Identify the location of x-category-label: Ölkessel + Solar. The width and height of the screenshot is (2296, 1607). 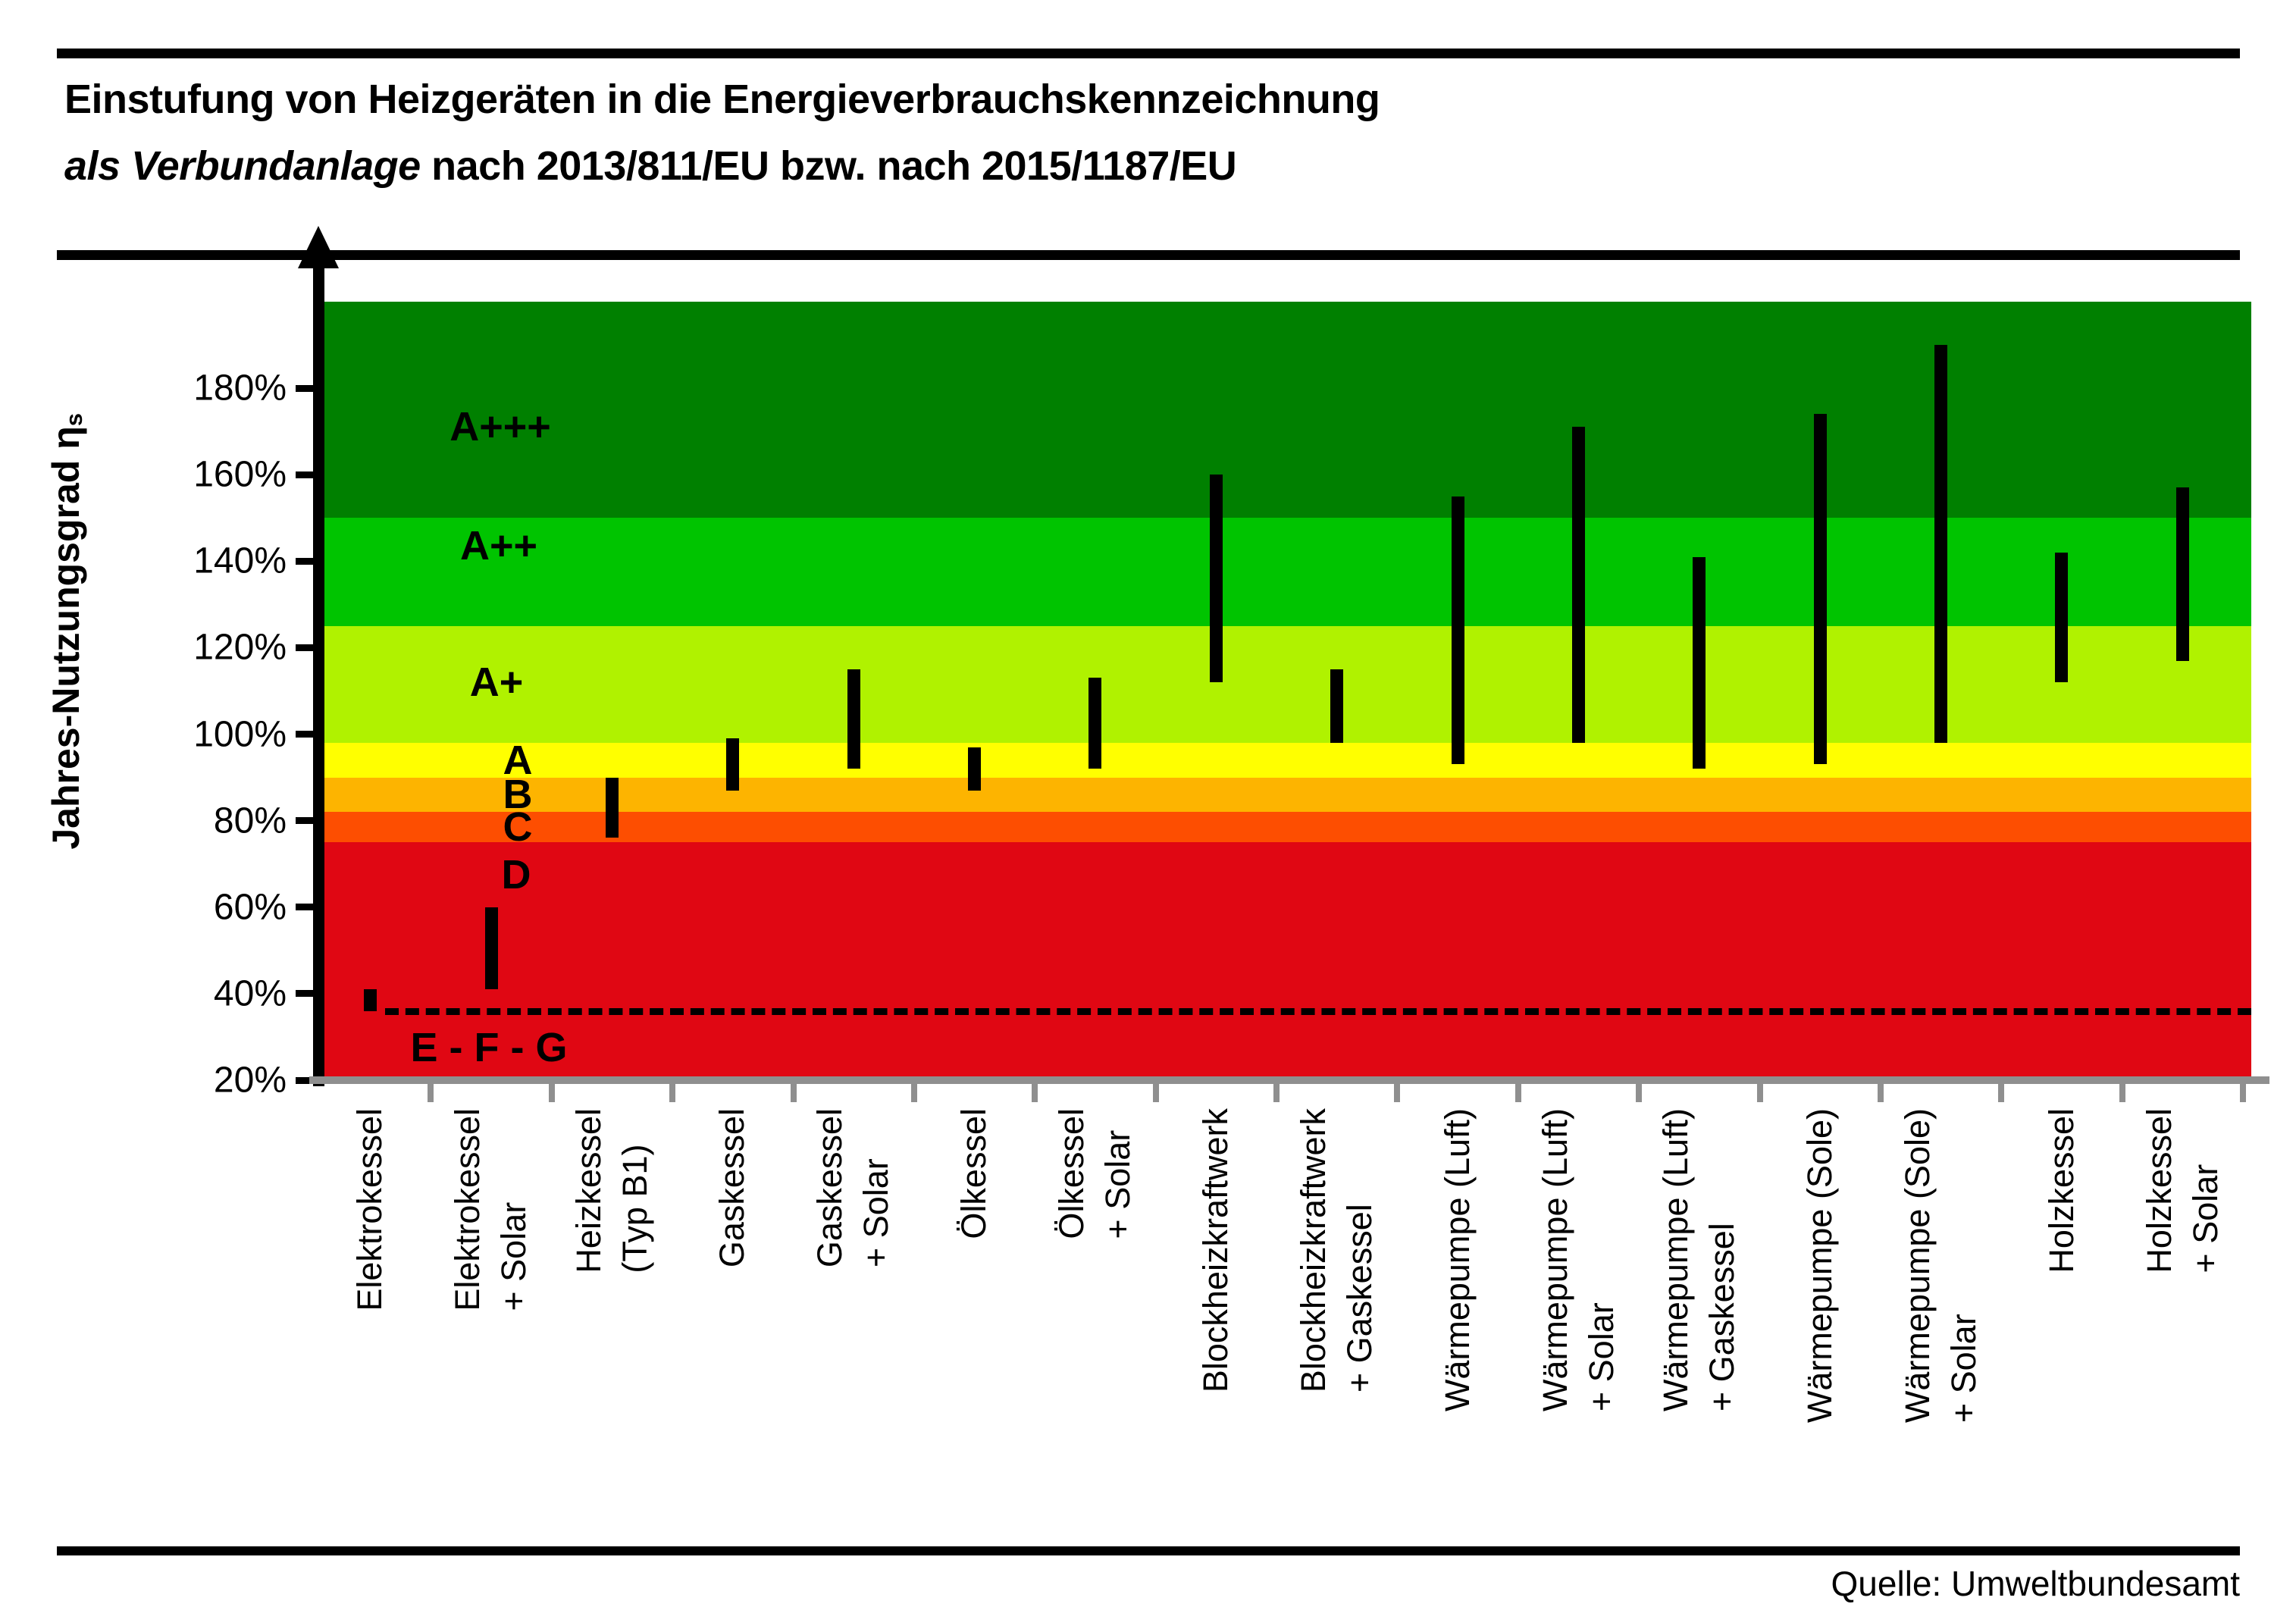
(1095, 1173).